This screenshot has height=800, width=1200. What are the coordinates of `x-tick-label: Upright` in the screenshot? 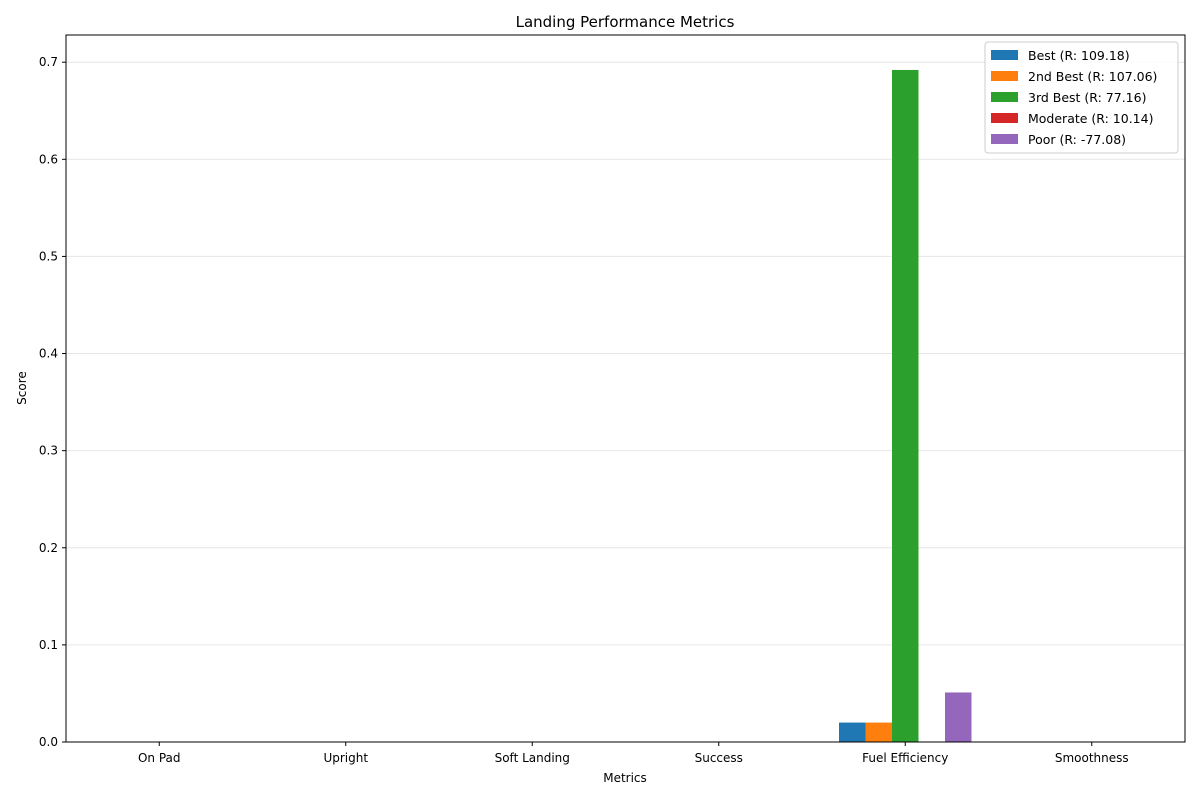 It's located at (345, 758).